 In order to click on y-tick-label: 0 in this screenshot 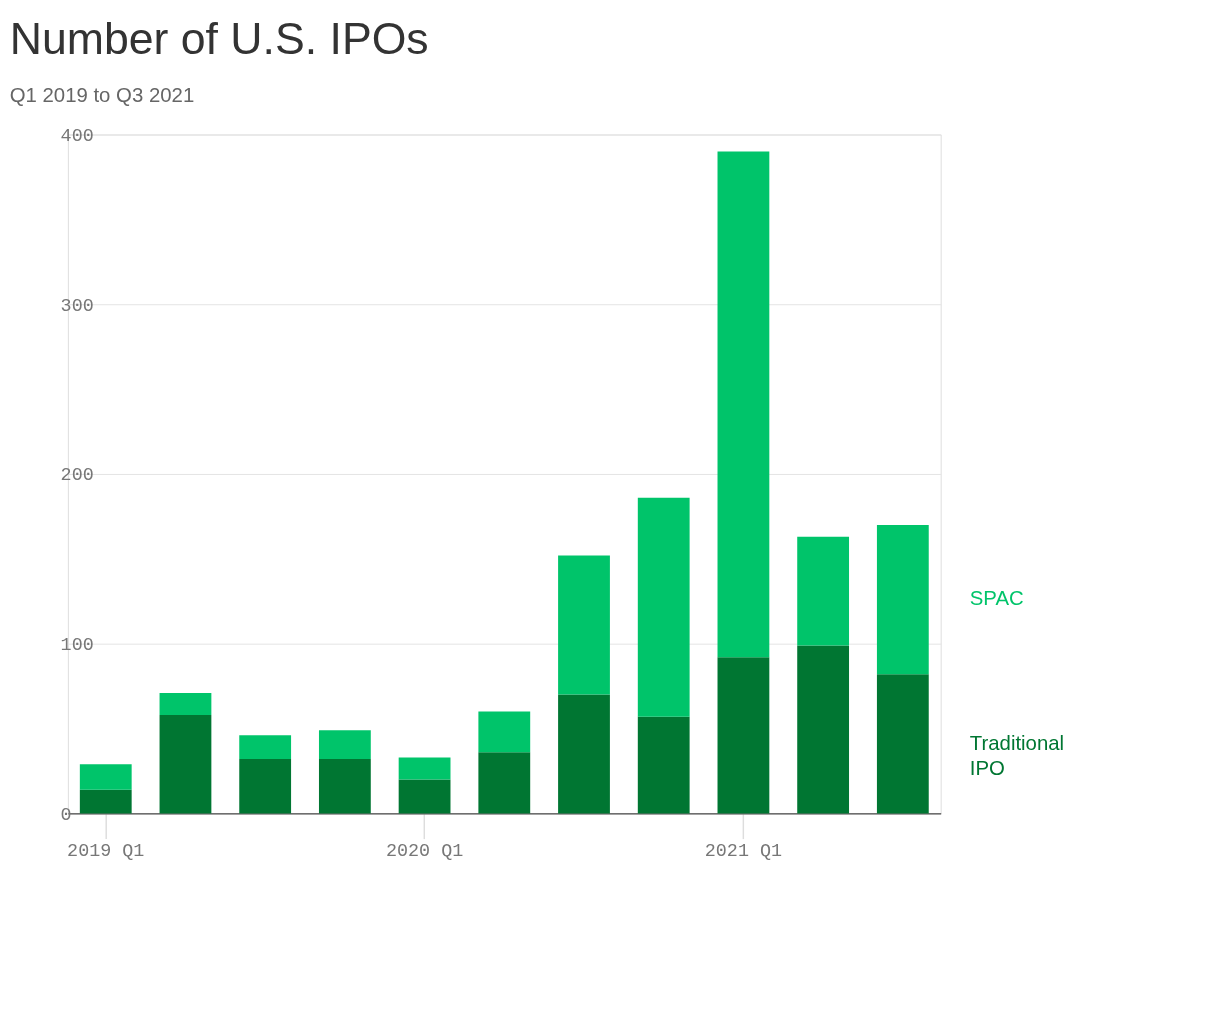, I will do `click(66, 815)`.